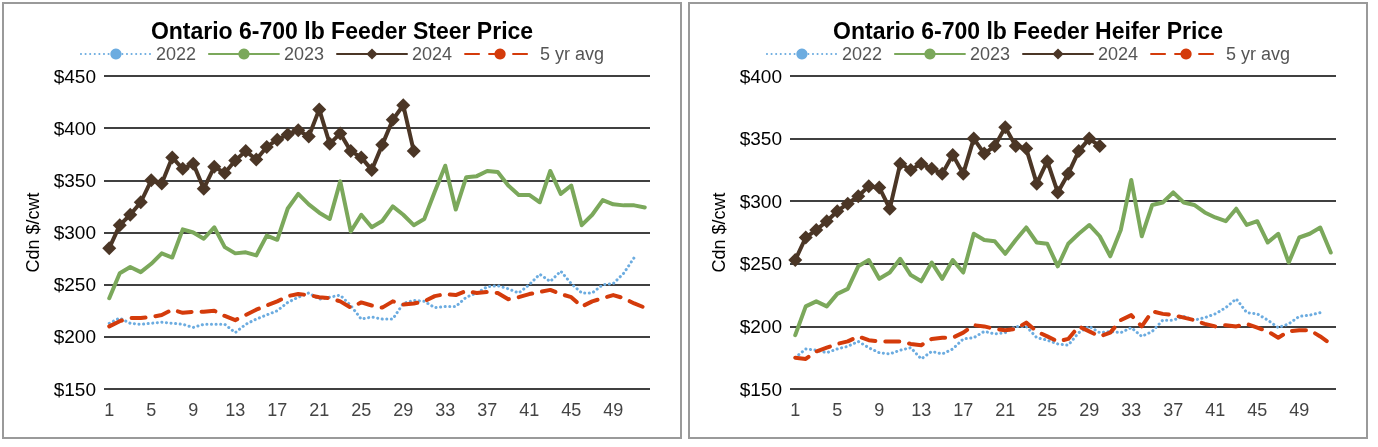  Describe the element at coordinates (342, 30) in the screenshot. I see `chart-title: Ontario 6-700 lb Feeder Steer Price` at that location.